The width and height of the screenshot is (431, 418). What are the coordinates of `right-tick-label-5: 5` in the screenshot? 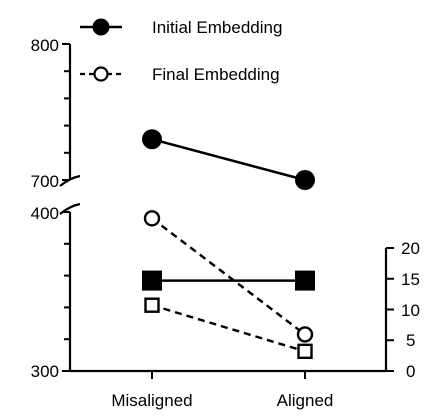 It's located at (410, 340).